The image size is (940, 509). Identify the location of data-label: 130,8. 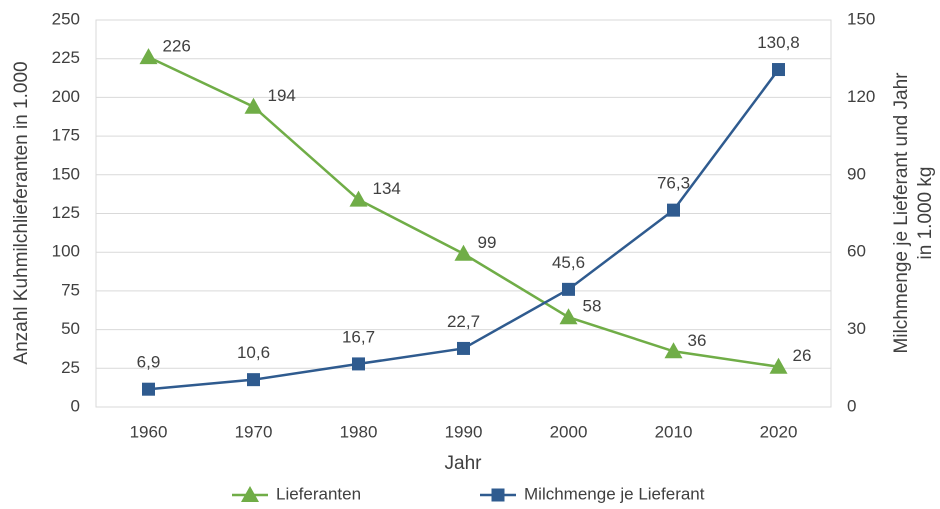
(778, 42).